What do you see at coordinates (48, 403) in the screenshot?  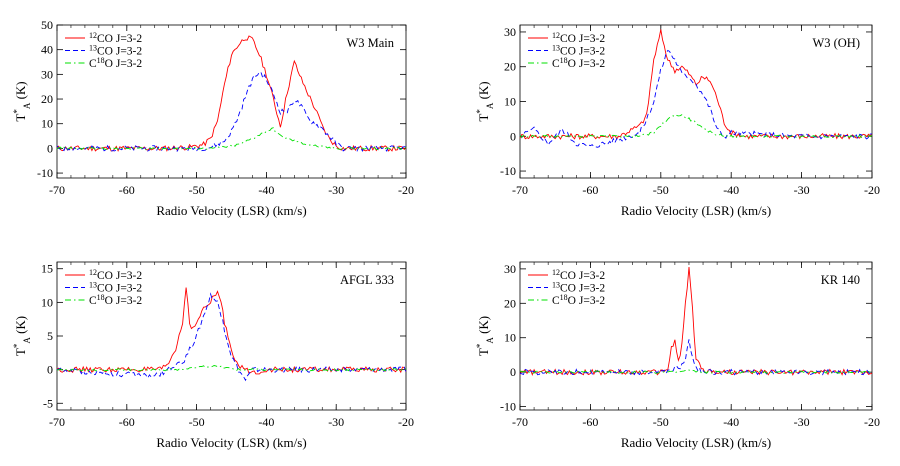 I see `y-tick-label: -5` at bounding box center [48, 403].